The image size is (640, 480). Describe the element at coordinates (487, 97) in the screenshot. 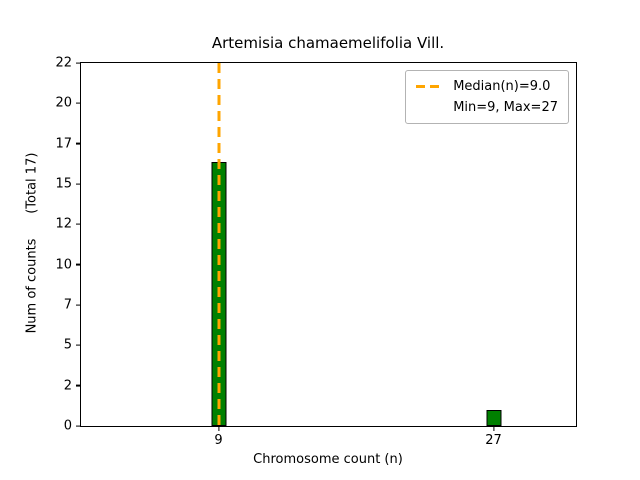

I see `legend: Median(n)=9.0 Min=9, Max=27` at that location.